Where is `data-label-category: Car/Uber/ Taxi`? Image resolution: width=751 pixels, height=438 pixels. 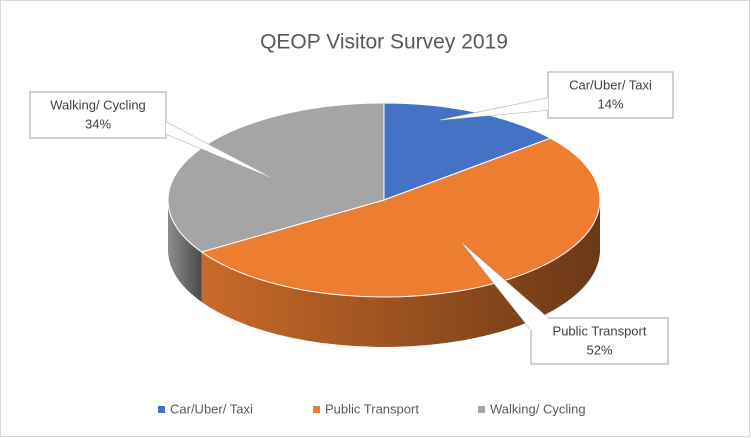 data-label-category: Car/Uber/ Taxi is located at coordinates (610, 84).